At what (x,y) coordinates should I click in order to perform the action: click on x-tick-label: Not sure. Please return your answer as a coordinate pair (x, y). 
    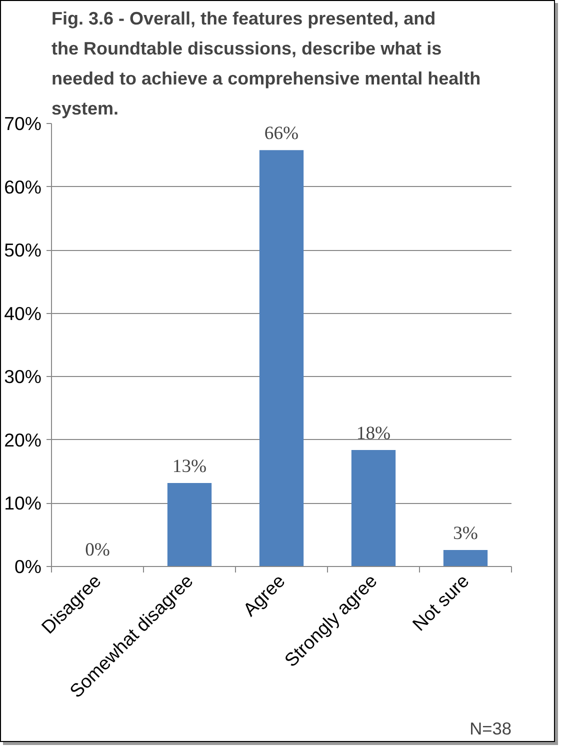
    Looking at the image, I should click on (440, 602).